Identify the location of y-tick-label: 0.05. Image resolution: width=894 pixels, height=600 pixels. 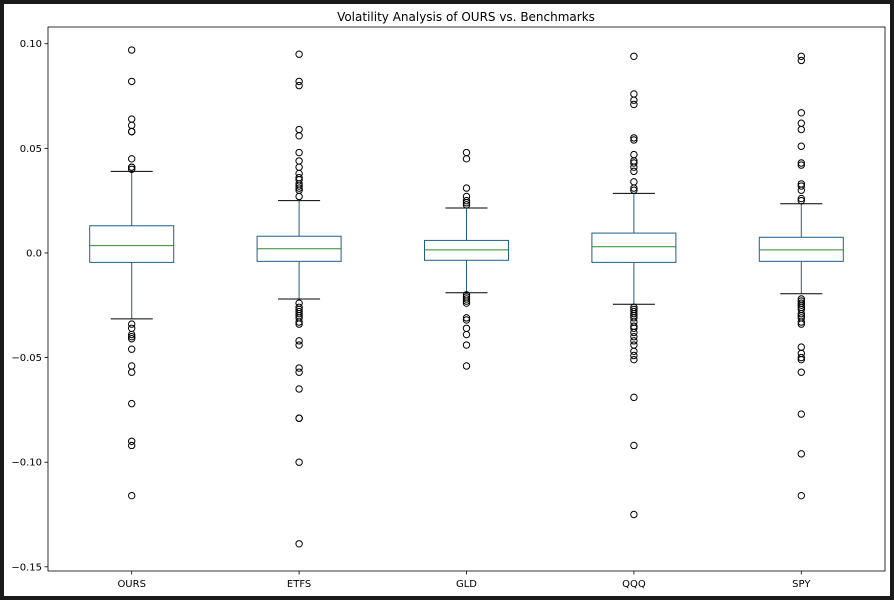
(31, 149).